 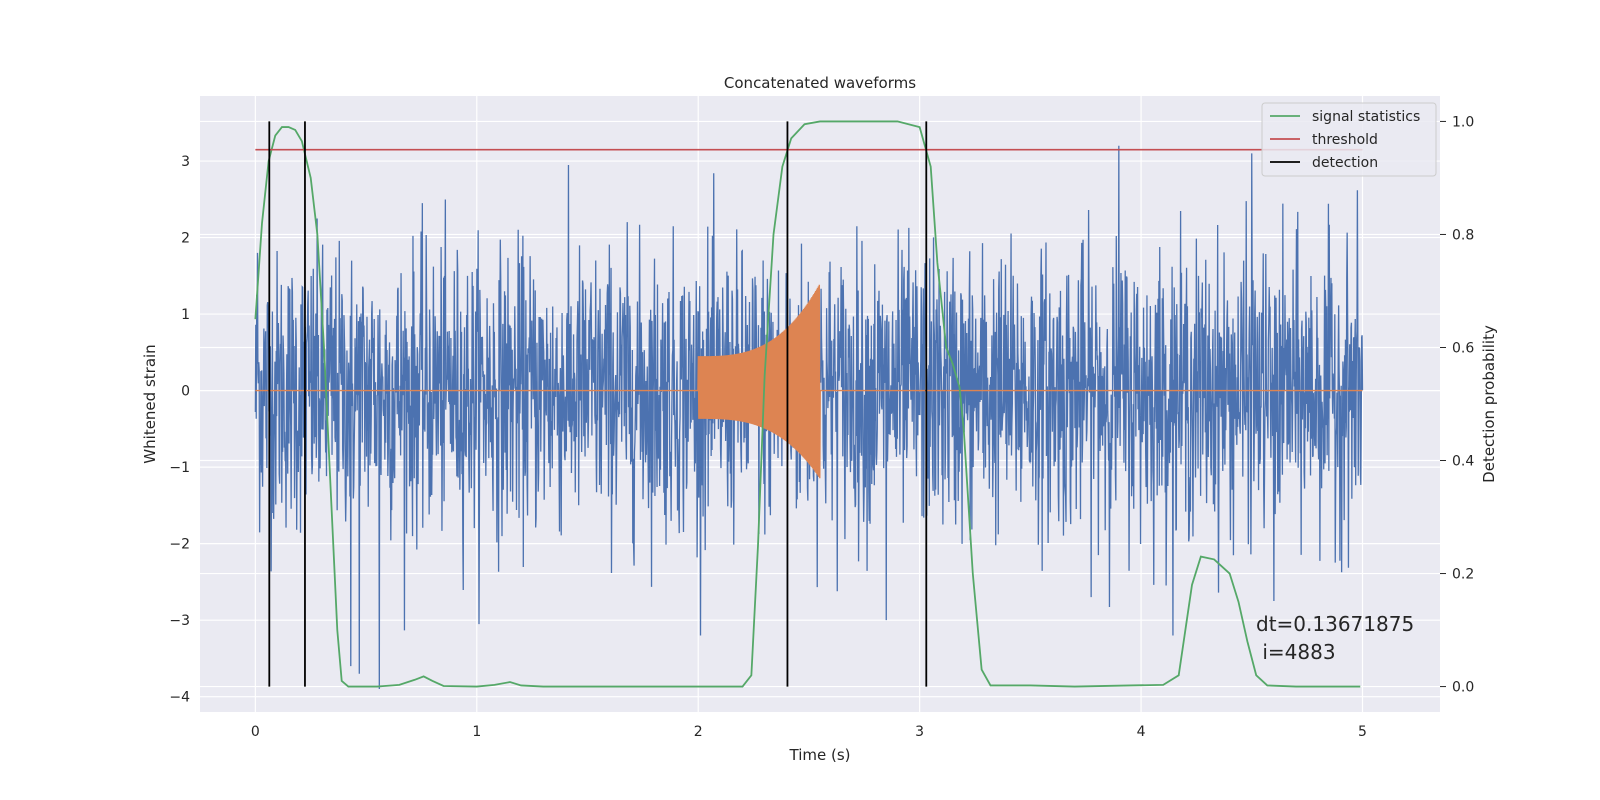 What do you see at coordinates (179, 698) in the screenshot?
I see `y-tick-label: −4` at bounding box center [179, 698].